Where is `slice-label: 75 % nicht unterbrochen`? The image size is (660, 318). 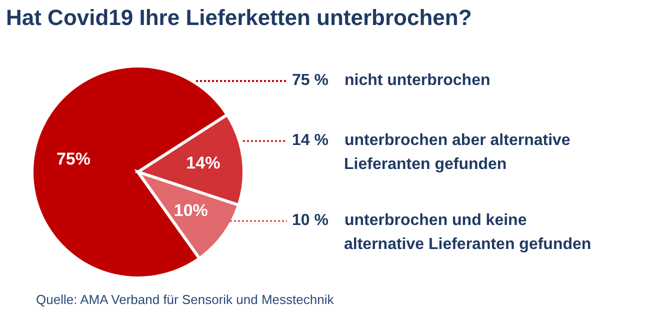
slice-label: 75 % nicht unterbrochen is located at coordinates (391, 80).